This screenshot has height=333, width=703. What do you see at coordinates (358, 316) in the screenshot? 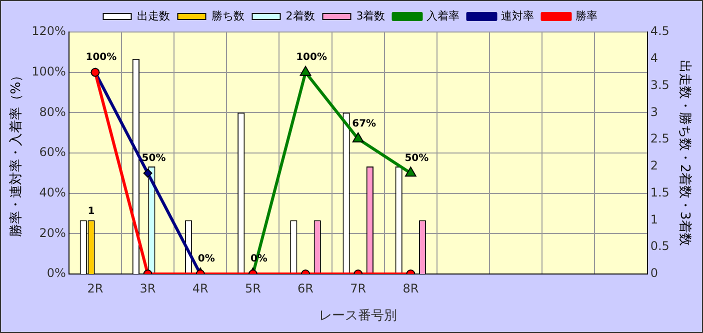
I see `x-axis-title: レース番号別` at bounding box center [358, 316].